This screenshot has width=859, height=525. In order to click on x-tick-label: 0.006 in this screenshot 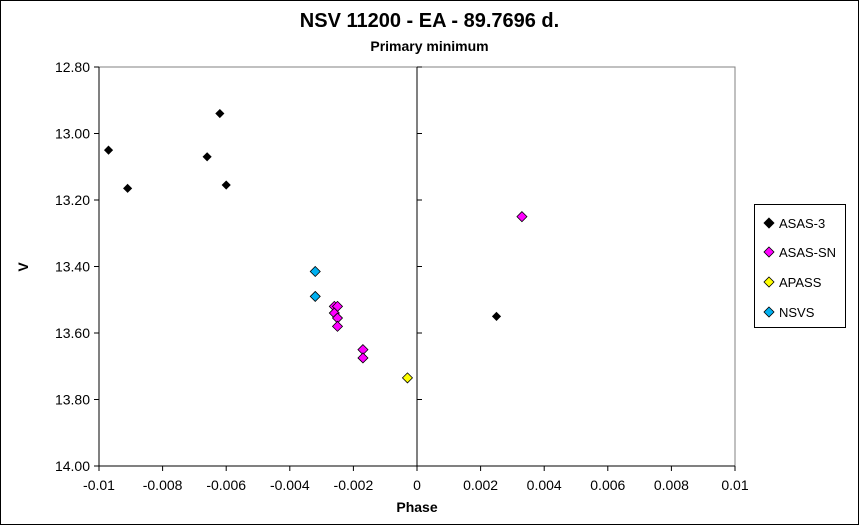, I will do `click(607, 485)`.